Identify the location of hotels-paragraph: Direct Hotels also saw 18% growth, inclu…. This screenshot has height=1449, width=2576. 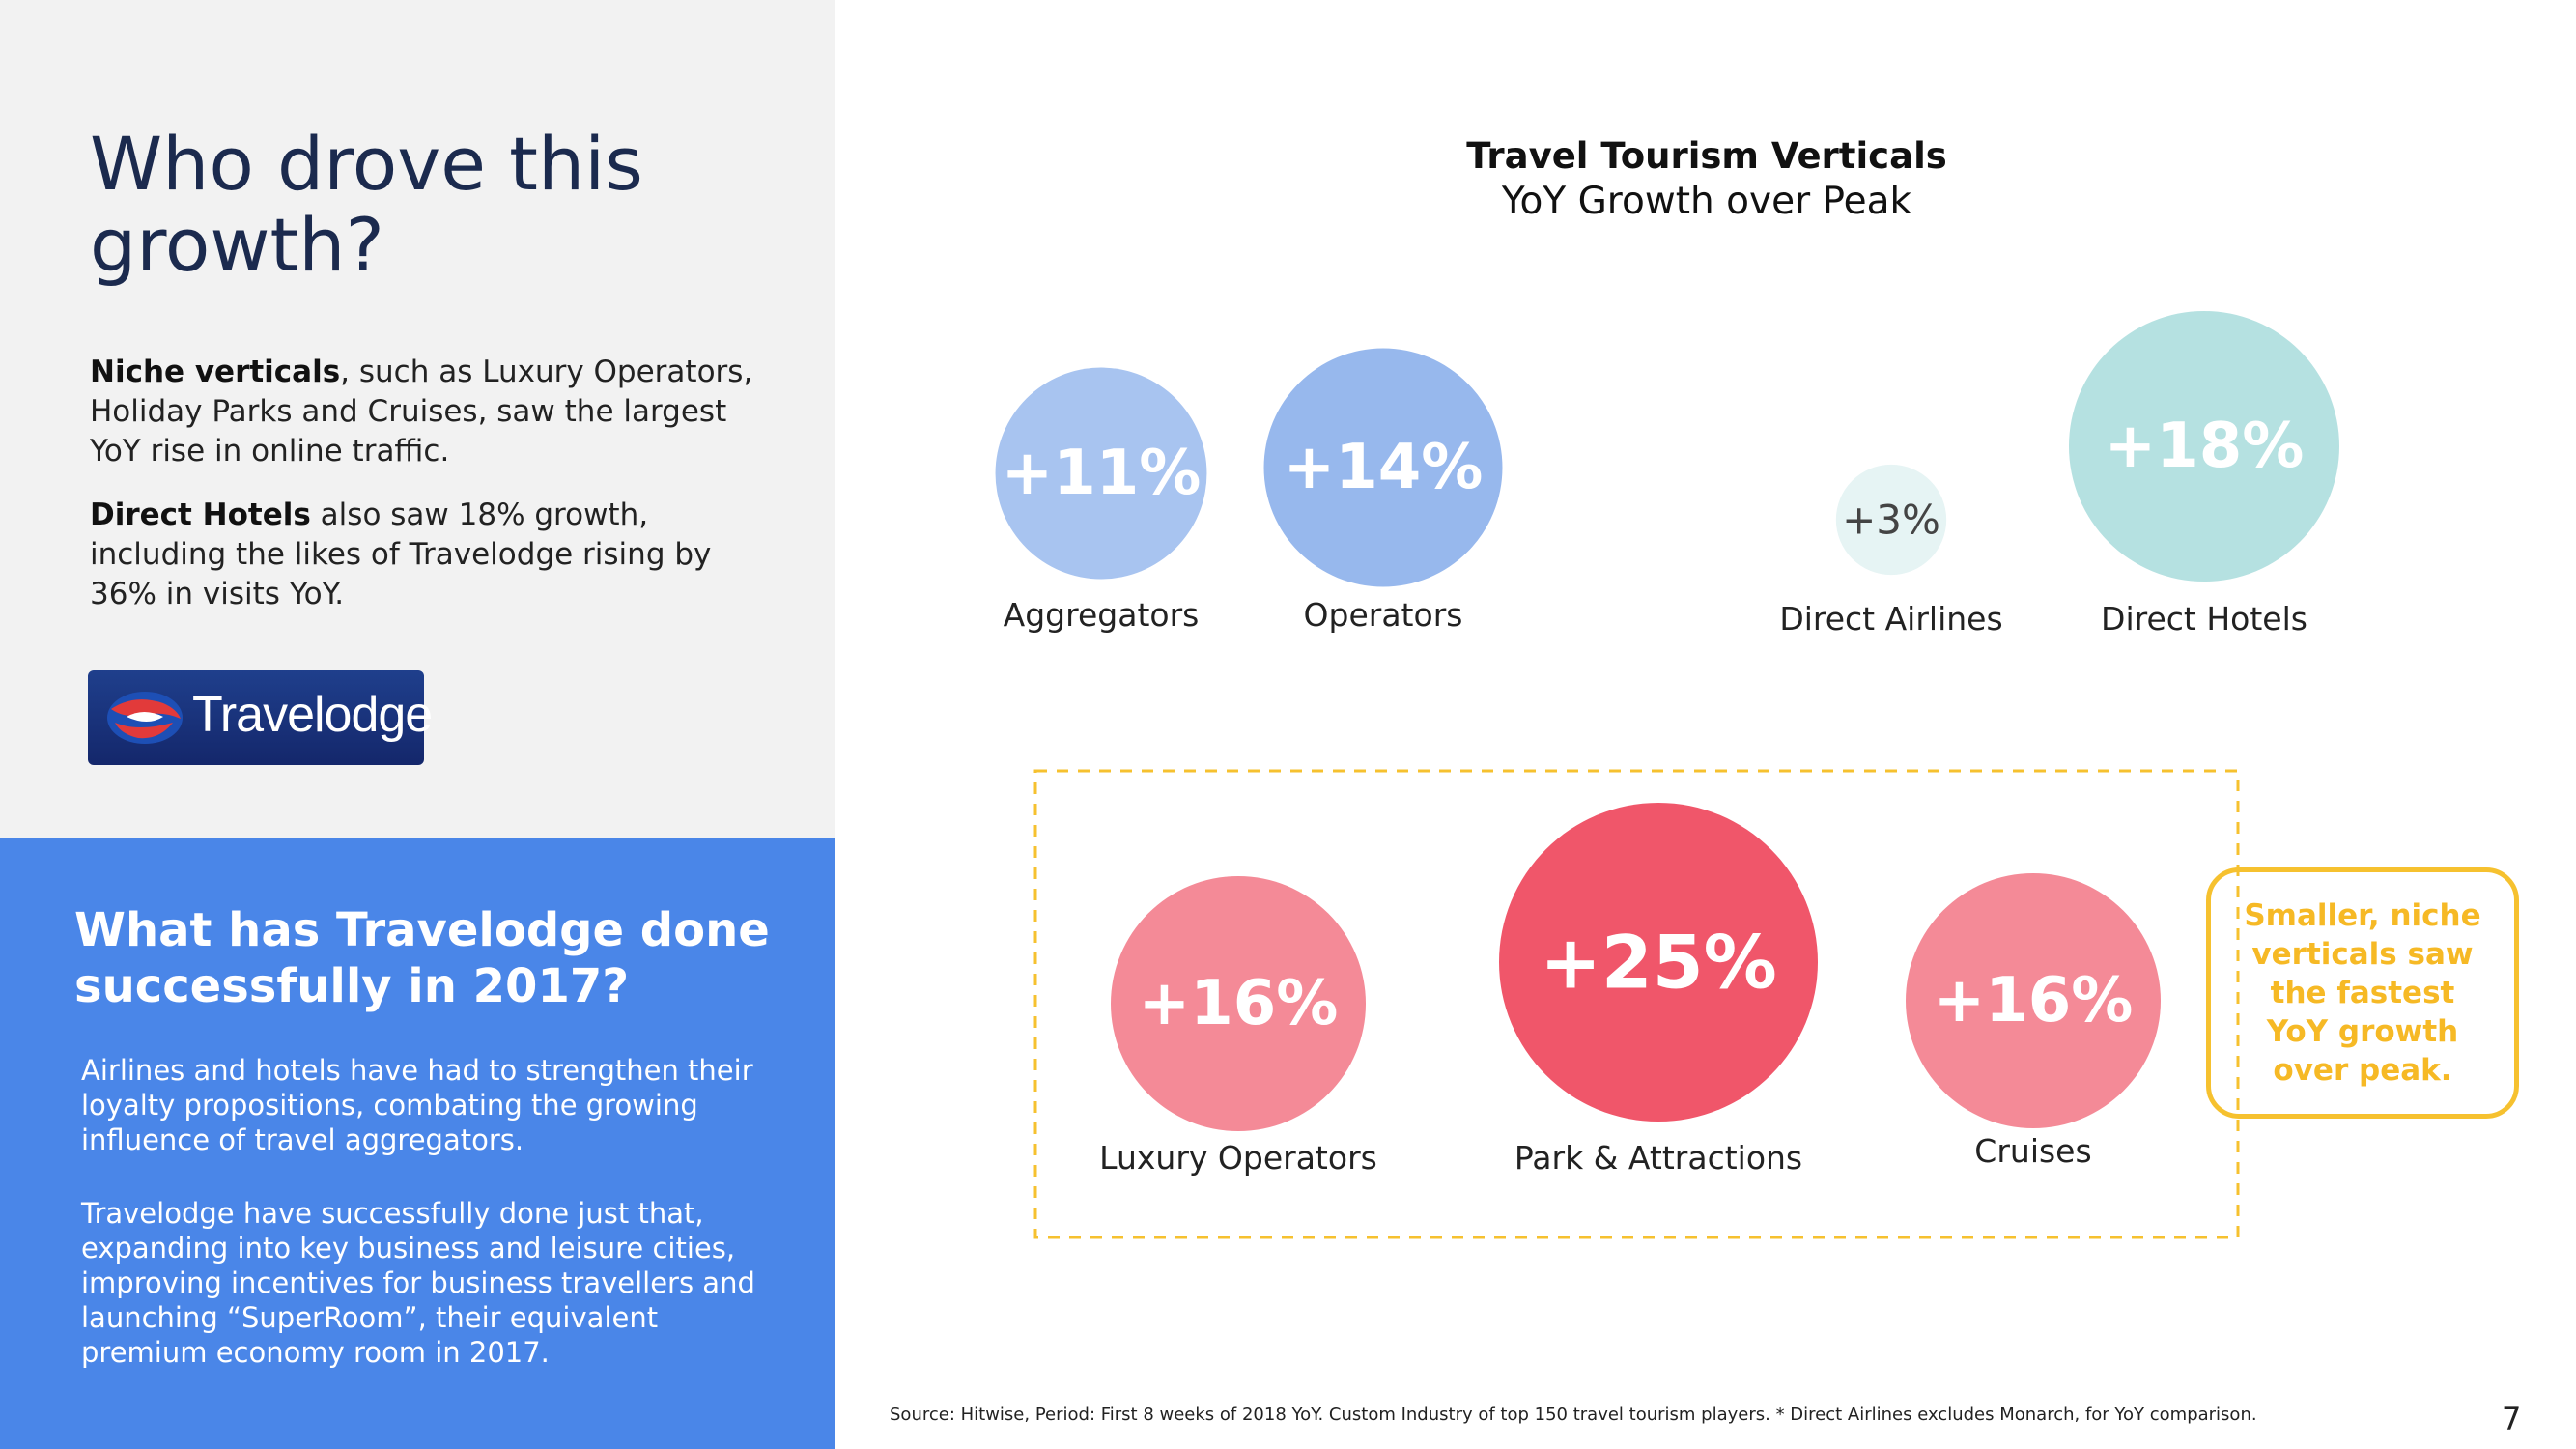
(437, 555).